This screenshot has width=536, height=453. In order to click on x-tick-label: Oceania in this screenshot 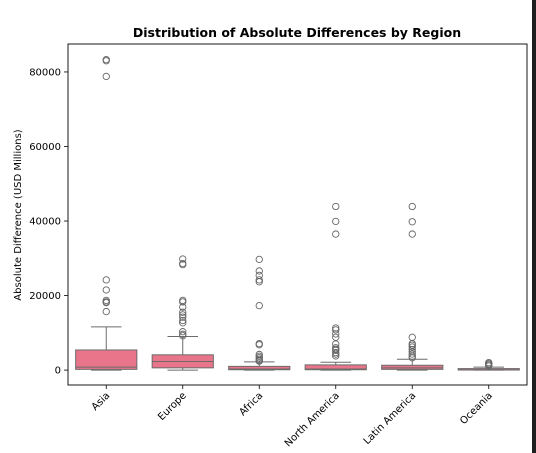, I will do `click(476, 408)`.